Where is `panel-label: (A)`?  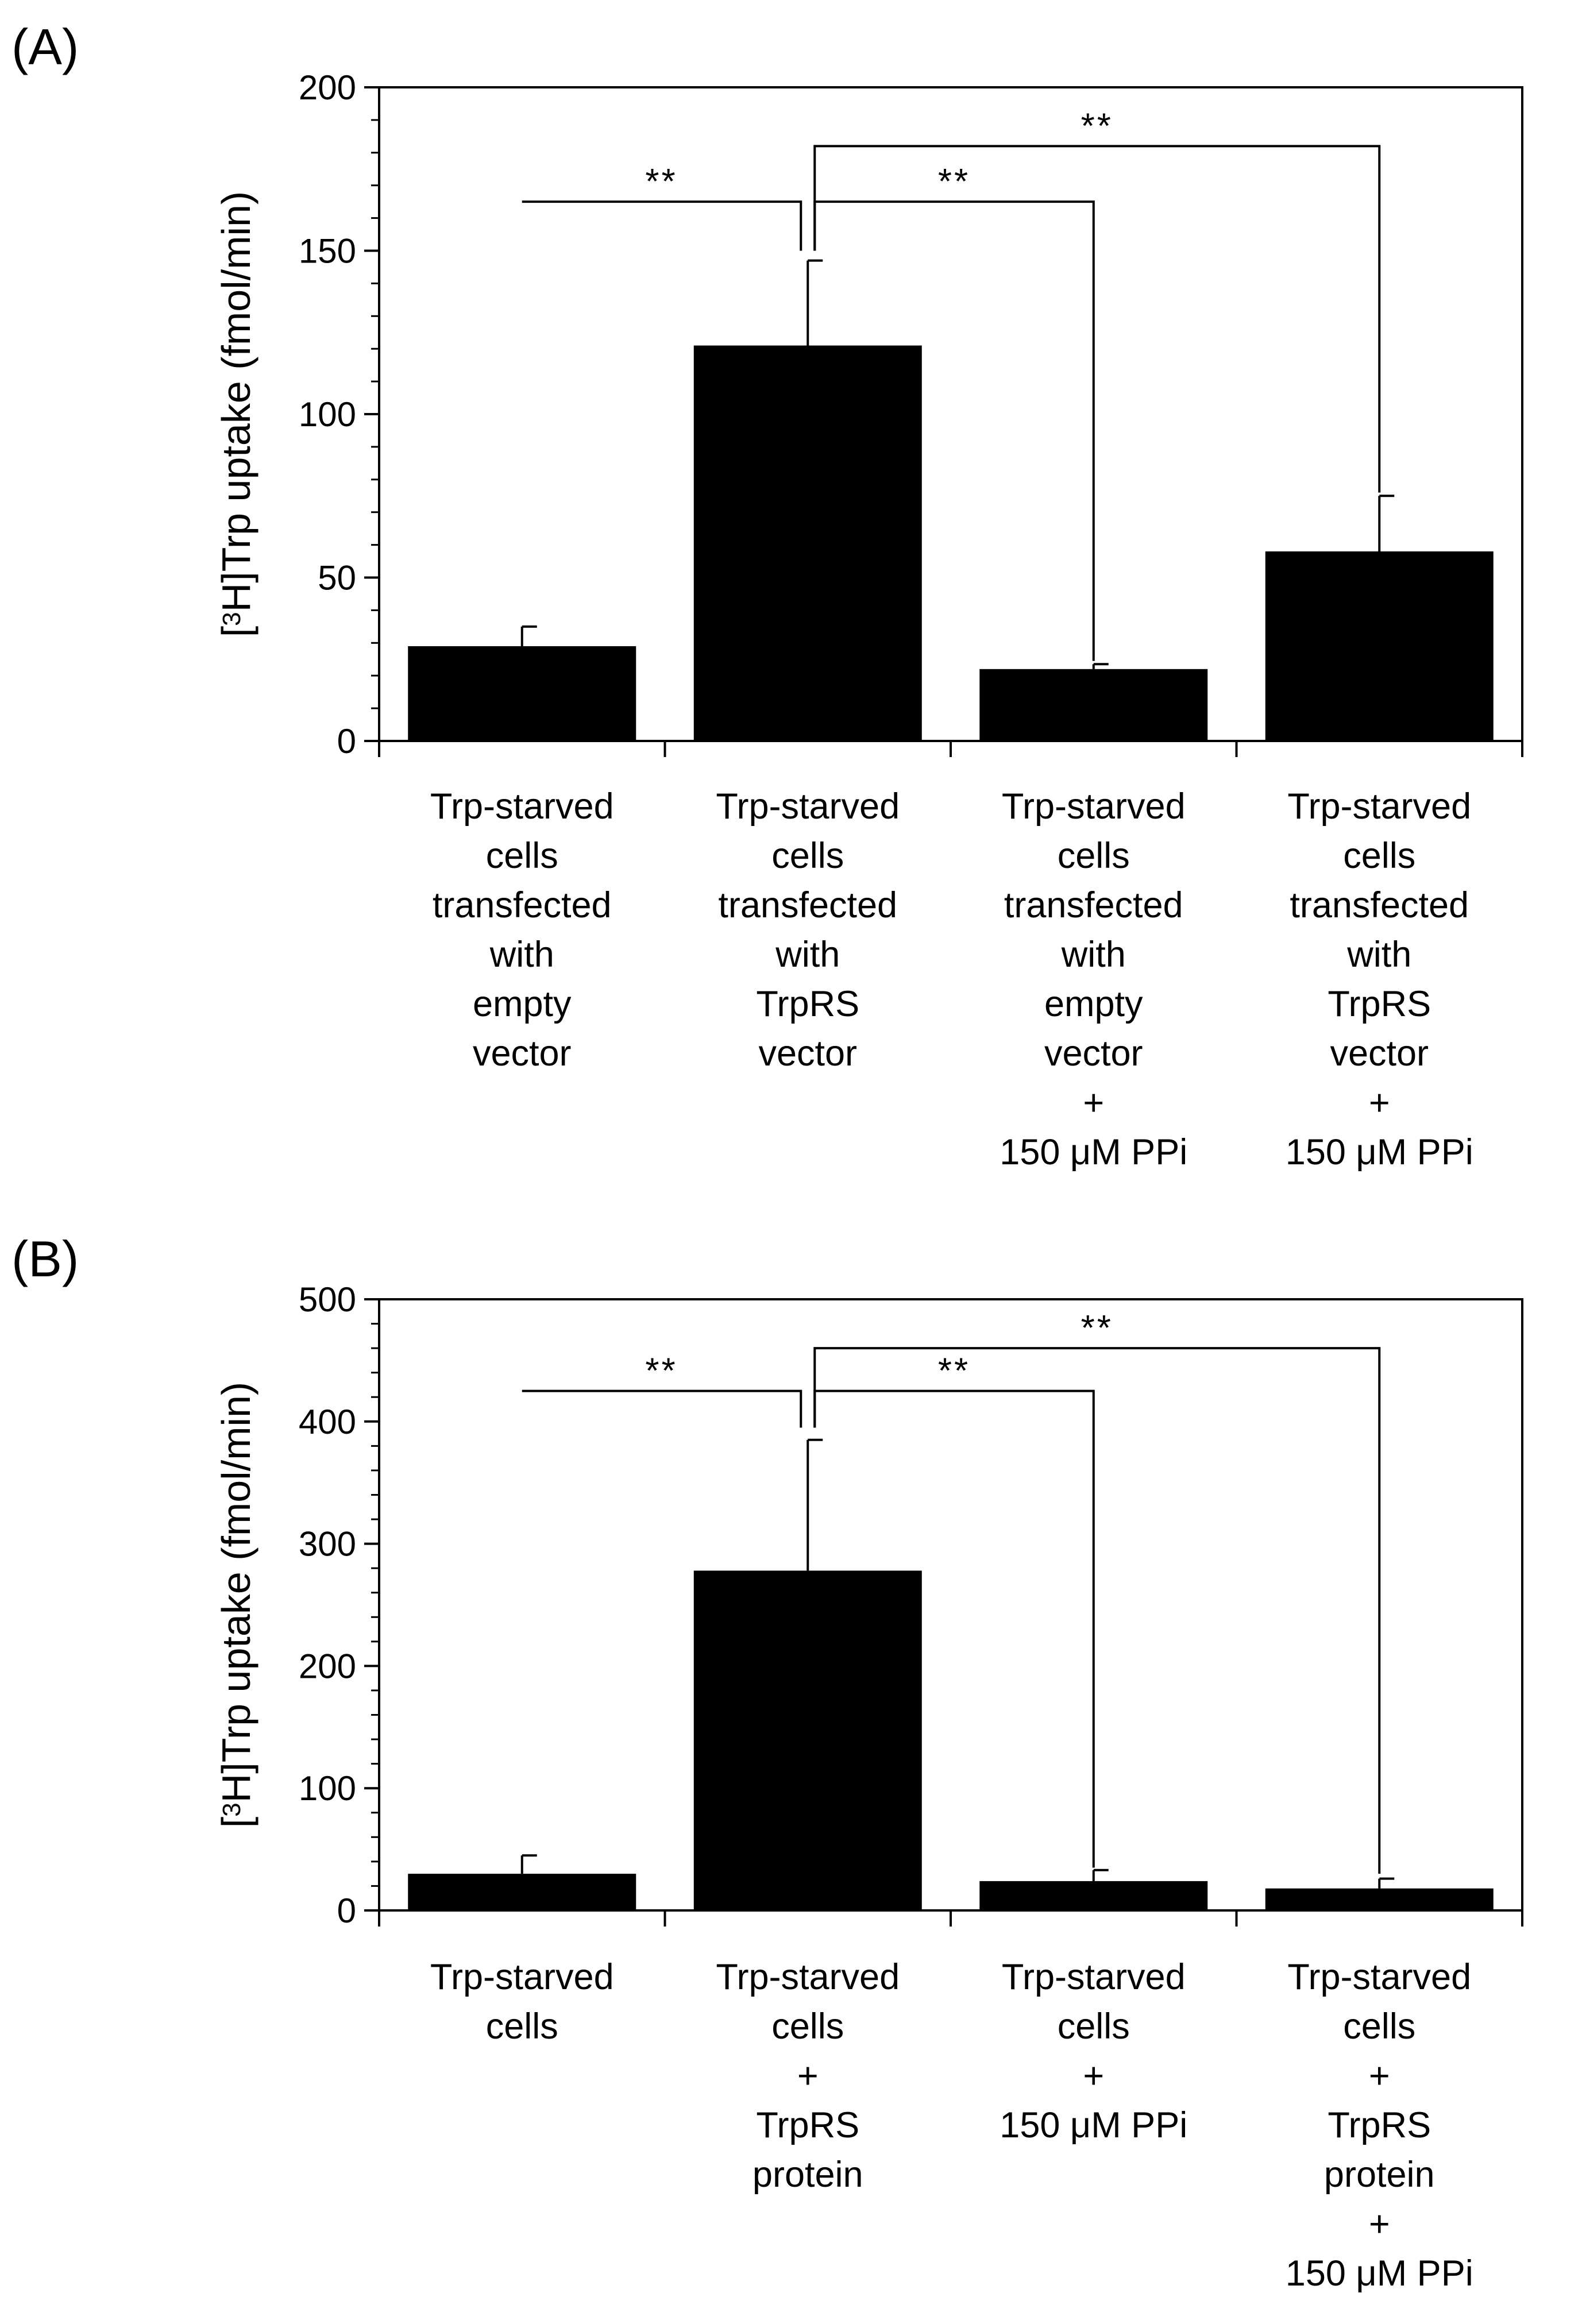 panel-label: (A) is located at coordinates (45, 47).